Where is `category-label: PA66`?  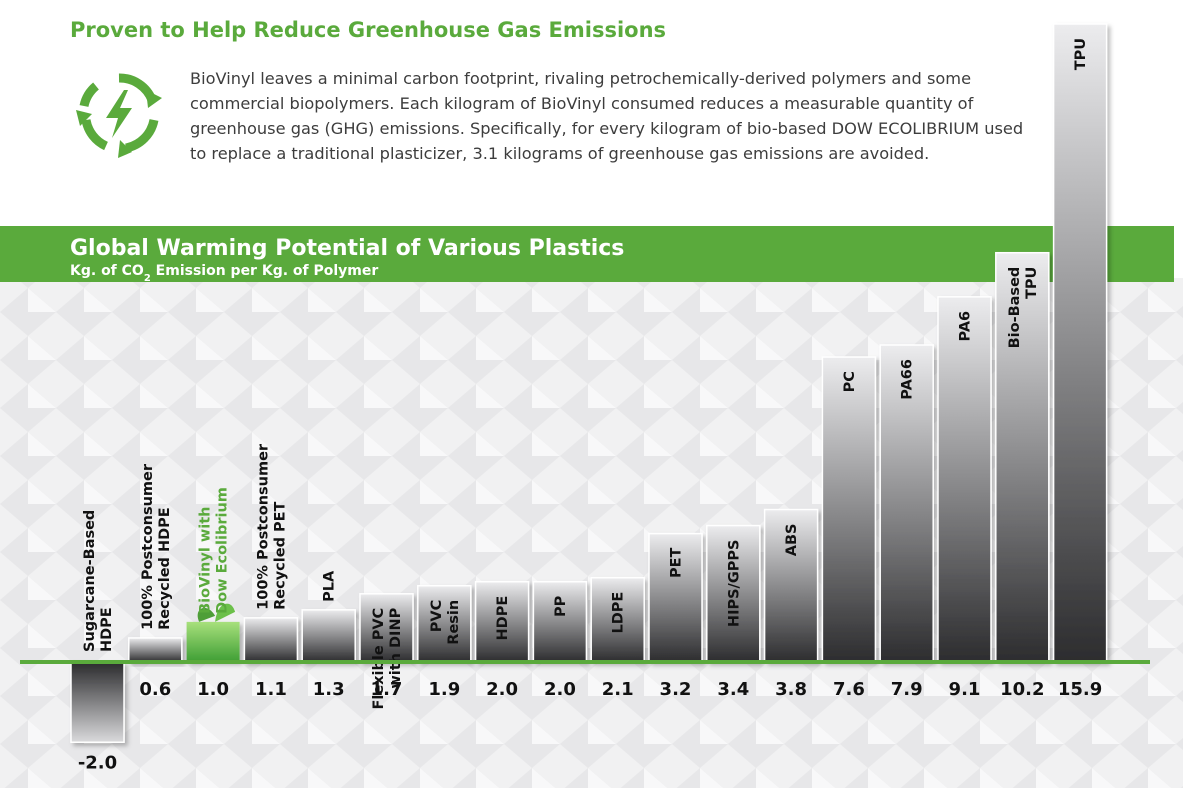
category-label: PA66 is located at coordinates (908, 379).